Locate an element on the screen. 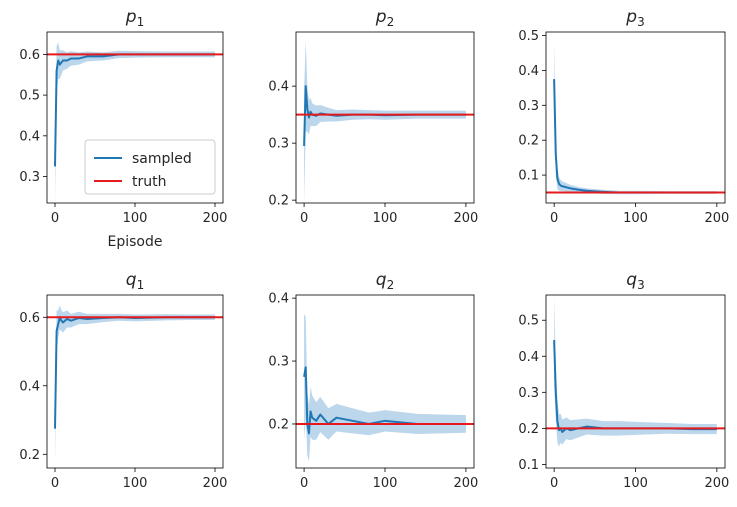 The image size is (737, 507). subplot-title: q3 is located at coordinates (635, 281).